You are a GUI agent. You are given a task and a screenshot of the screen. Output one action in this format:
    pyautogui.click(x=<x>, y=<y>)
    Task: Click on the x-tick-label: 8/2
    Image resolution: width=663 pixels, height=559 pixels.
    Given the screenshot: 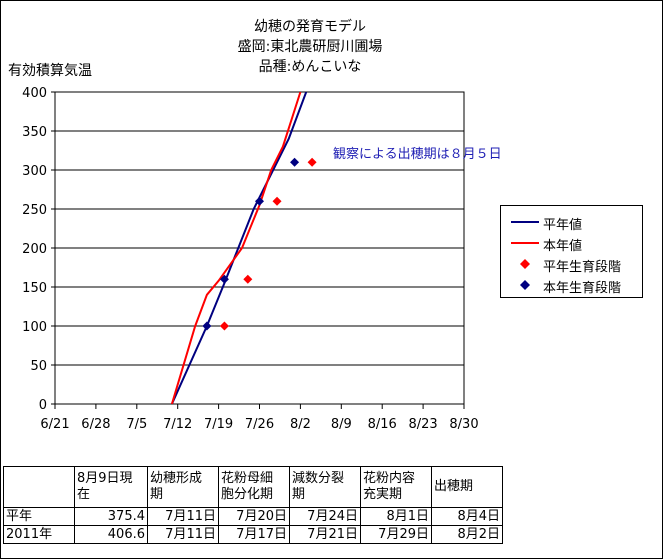 What is the action you would take?
    pyautogui.click(x=300, y=424)
    